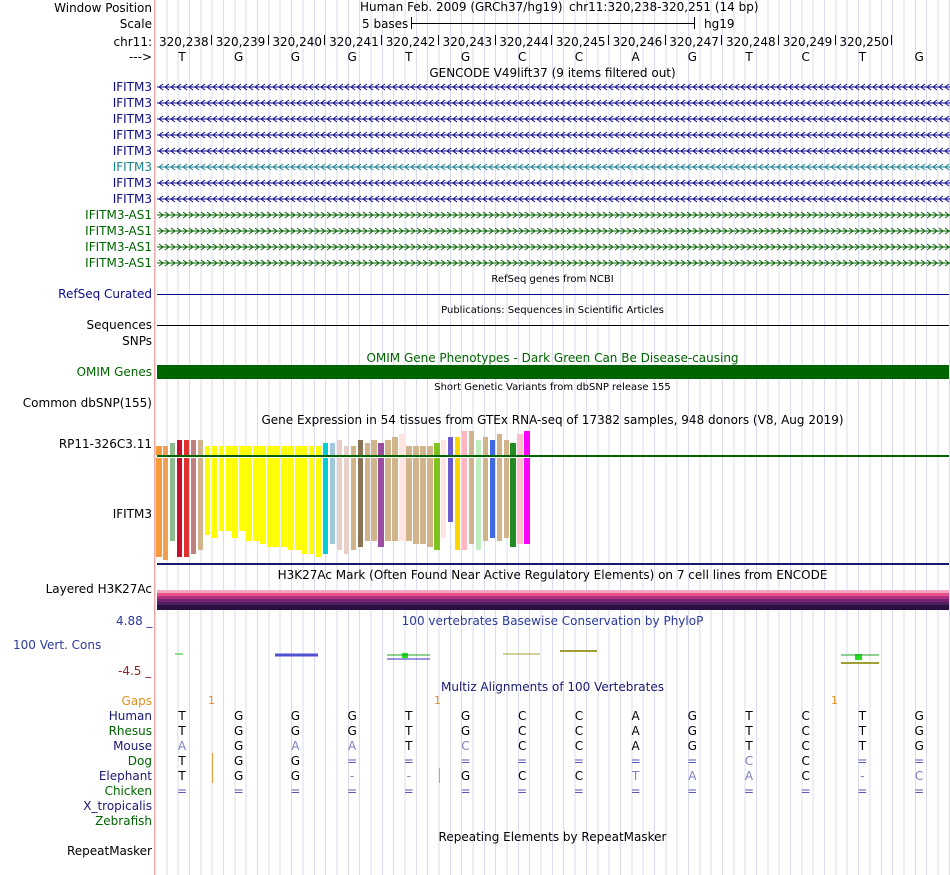  Describe the element at coordinates (552, 655) in the screenshot. I see `phylop-plot` at that location.